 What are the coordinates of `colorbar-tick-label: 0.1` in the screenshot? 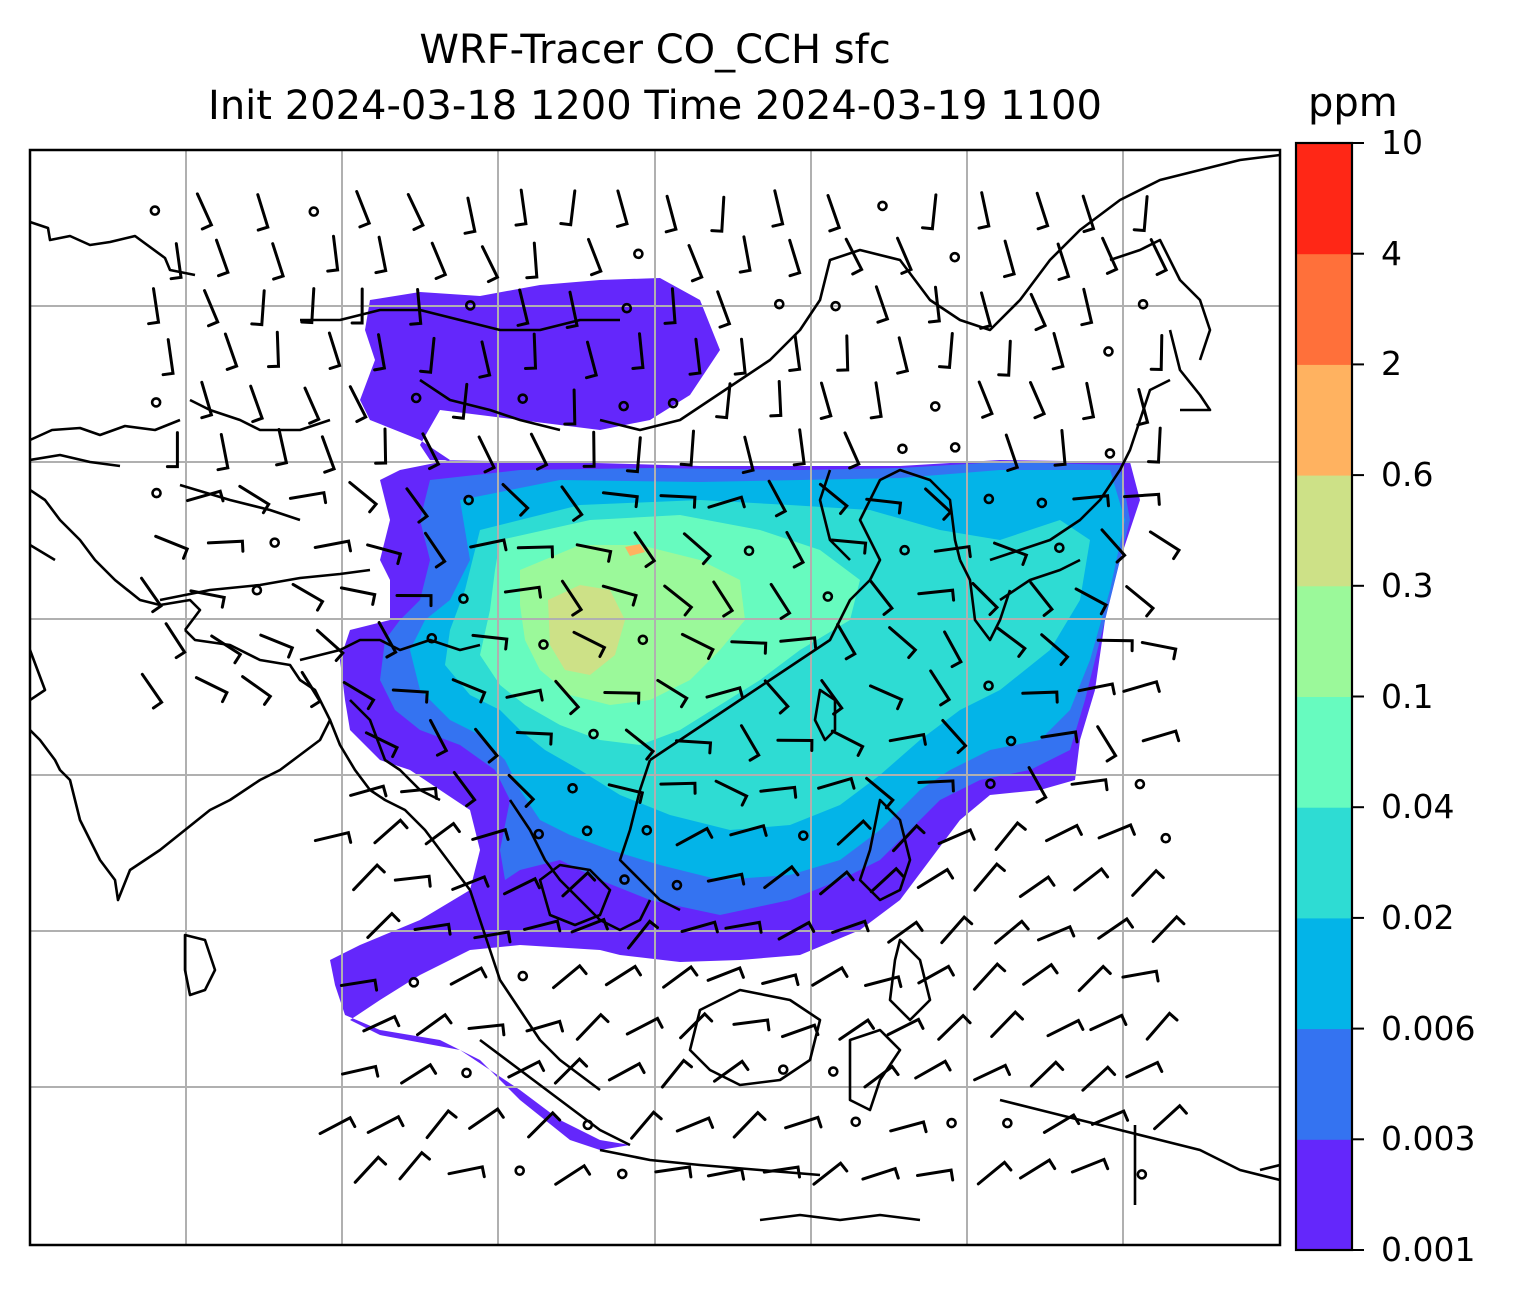 It's located at (1407, 696).